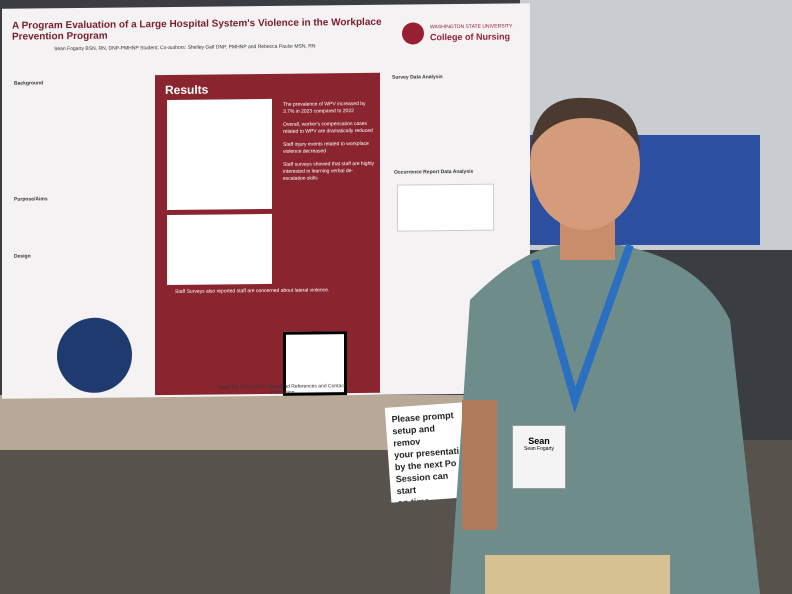 The width and height of the screenshot is (792, 594). I want to click on lanyard, so click(582, 328).